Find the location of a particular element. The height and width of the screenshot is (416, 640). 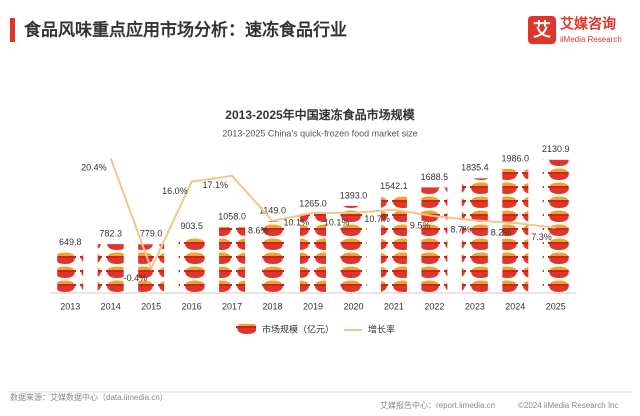

growth-label: 7.3% is located at coordinates (541, 237).